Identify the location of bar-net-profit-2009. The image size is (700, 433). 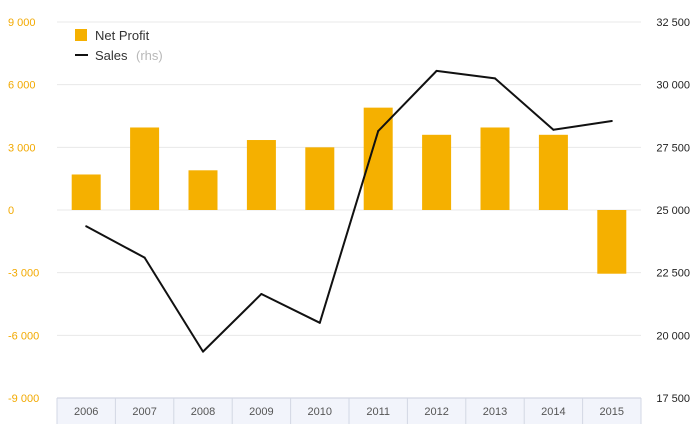
(261, 175).